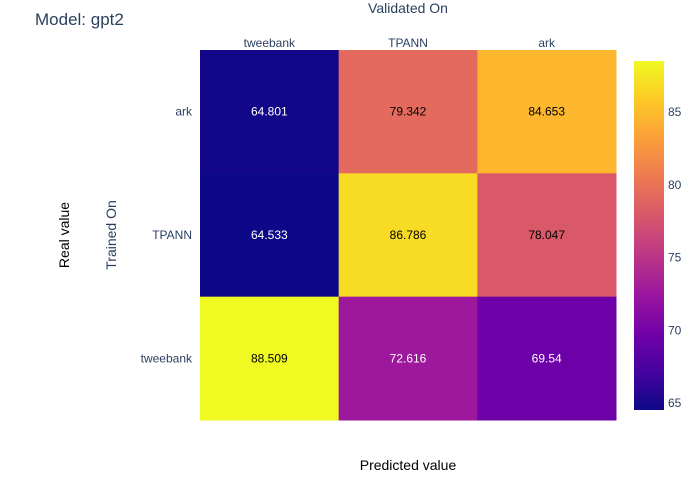 The height and width of the screenshot is (500, 700). I want to click on column-tick-labels: tweebank TPANN ark, so click(400, 43).